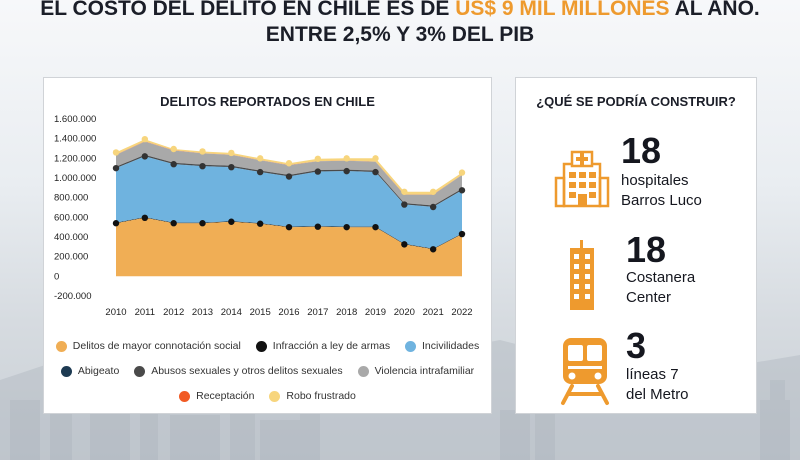 Image resolution: width=800 pixels, height=460 pixels. What do you see at coordinates (71, 257) in the screenshot?
I see `y-tick-label: 200.000` at bounding box center [71, 257].